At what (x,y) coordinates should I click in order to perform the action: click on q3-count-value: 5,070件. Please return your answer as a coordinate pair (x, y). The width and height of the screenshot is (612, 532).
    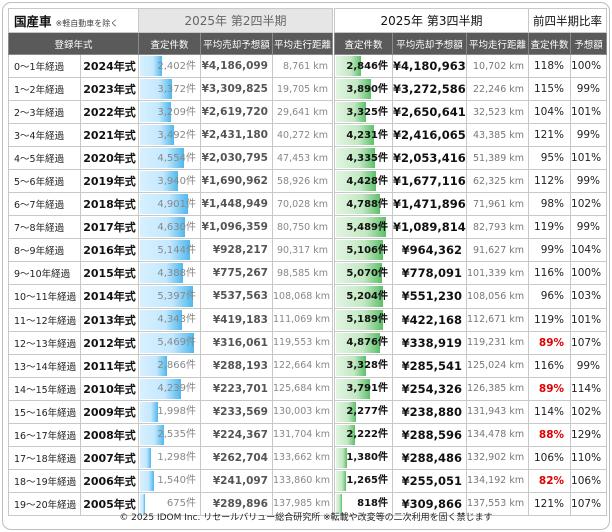
    Looking at the image, I should click on (367, 273).